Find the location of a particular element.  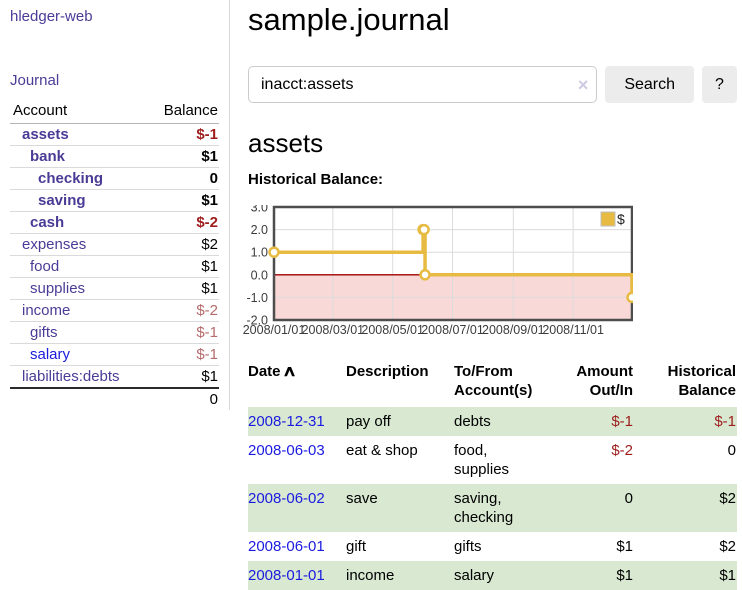

transaction-amount: 0 is located at coordinates (594, 508).